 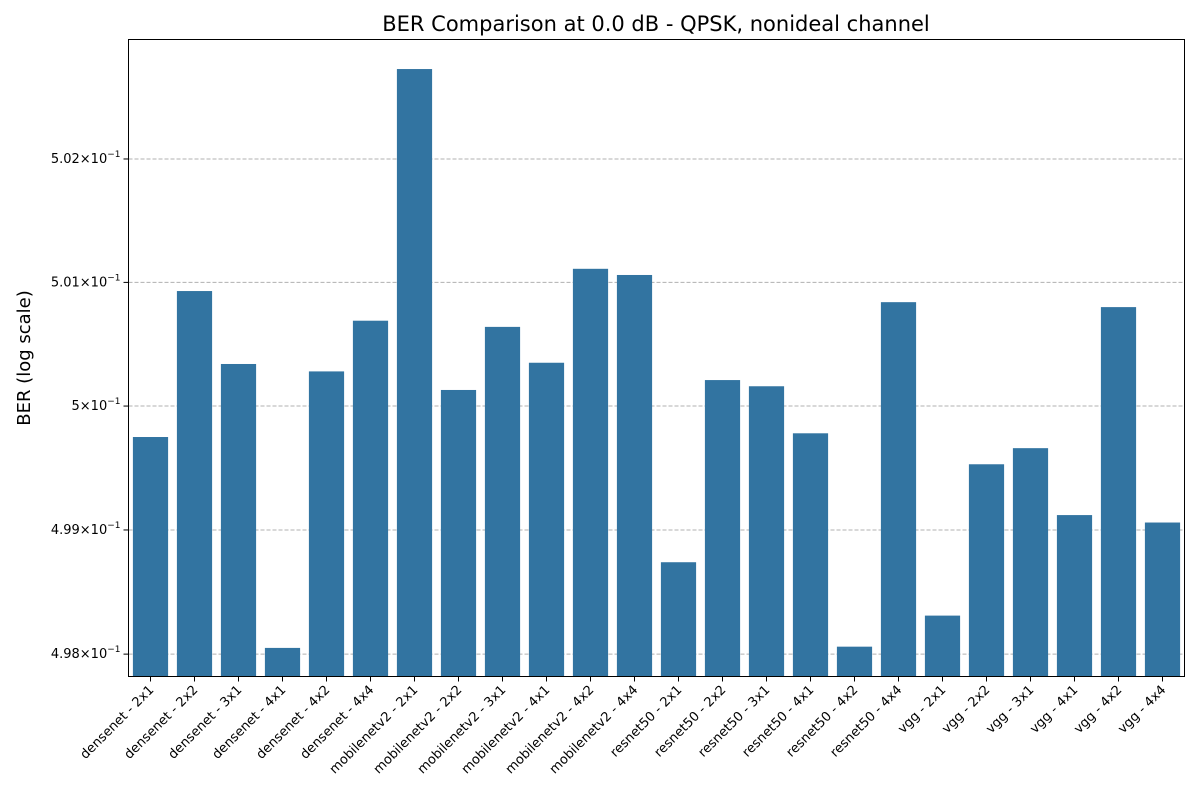 I want to click on y-tick-label: 4.98×10⁻¹, so click(x=86, y=653).